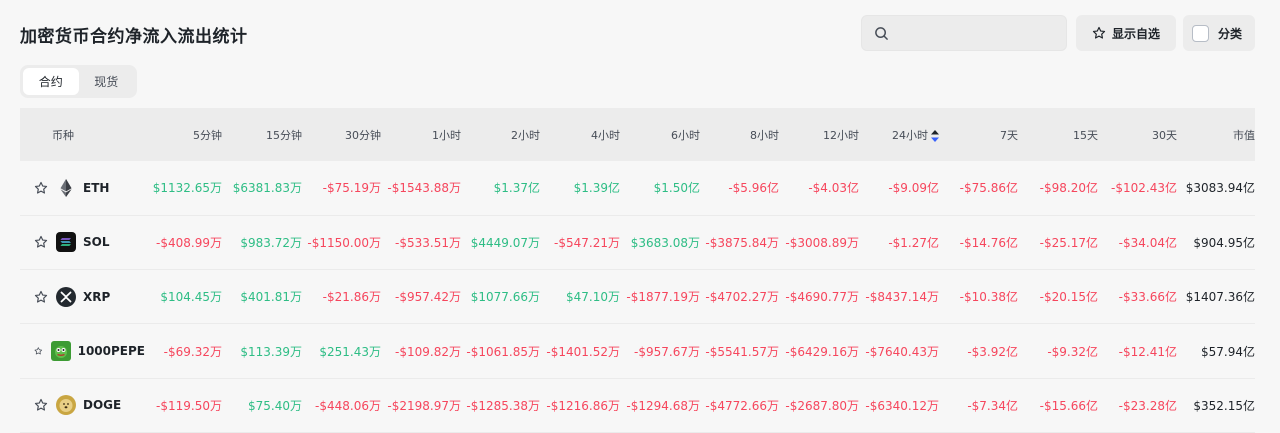 The height and width of the screenshot is (433, 1280). Describe the element at coordinates (663, 297) in the screenshot. I see `netflow-6h: -$1877.19万` at that location.